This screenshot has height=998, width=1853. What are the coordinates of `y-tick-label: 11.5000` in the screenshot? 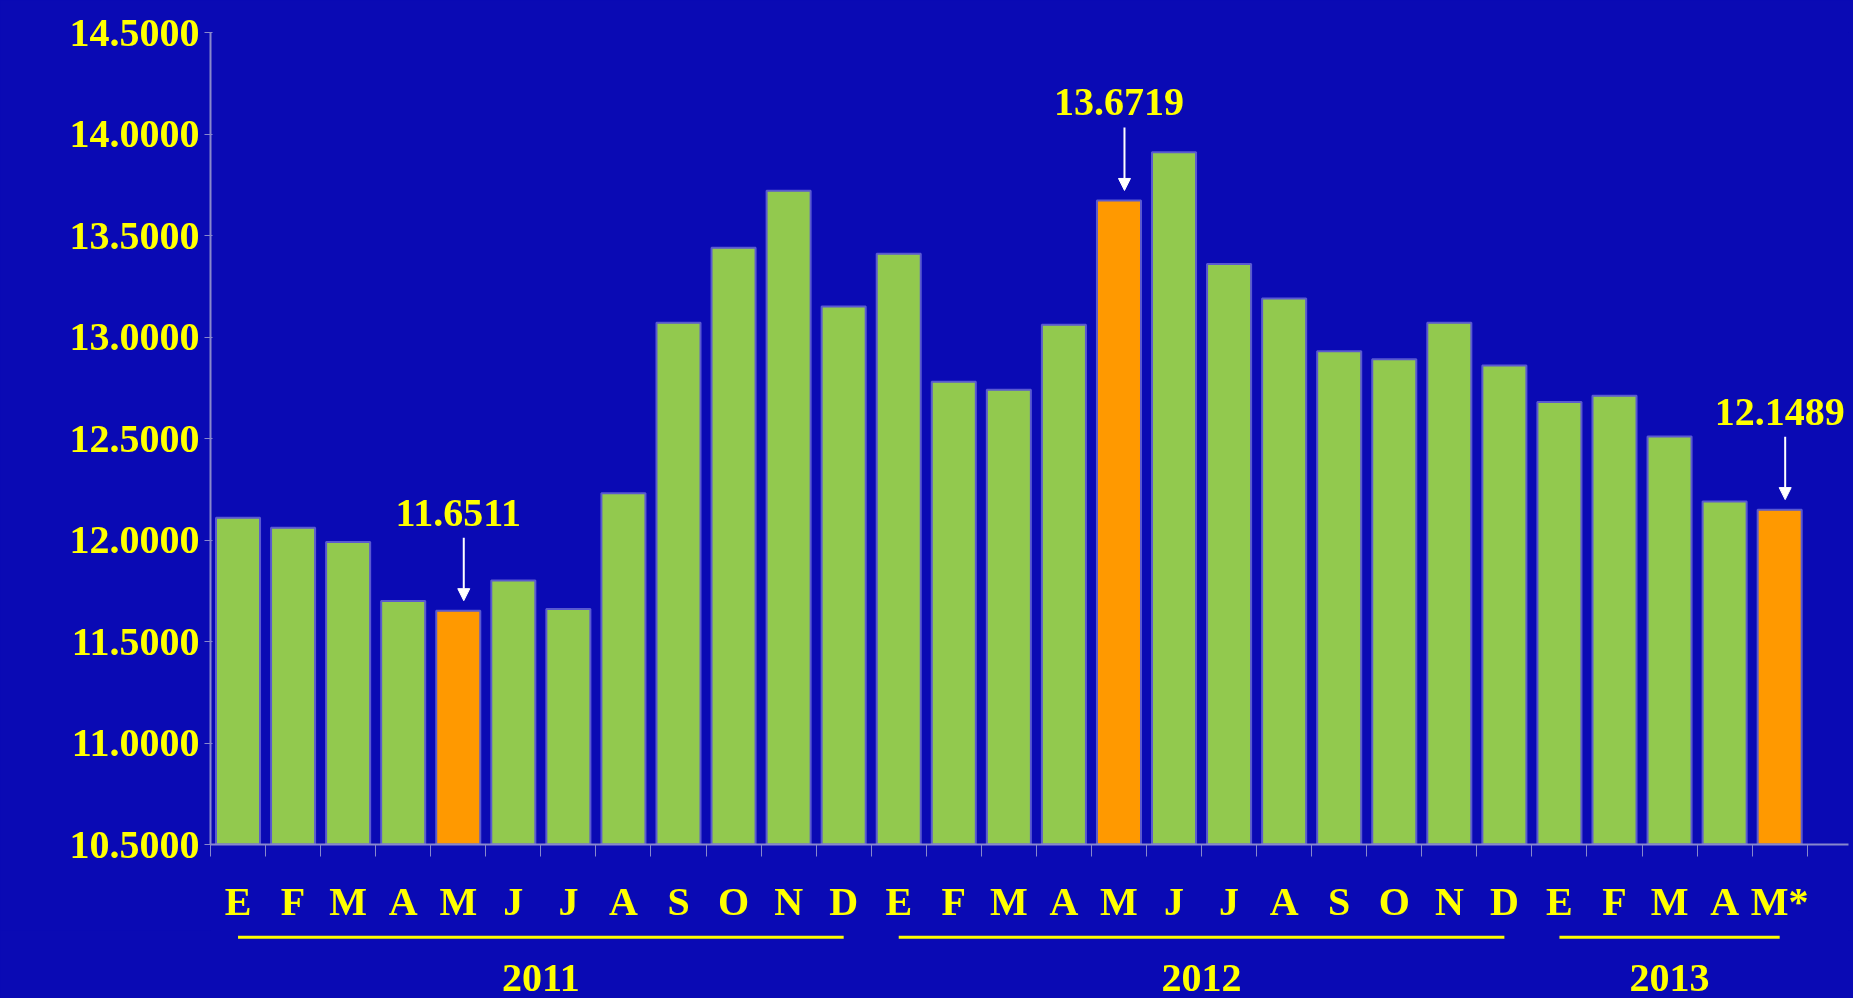 It's located at (135, 641).